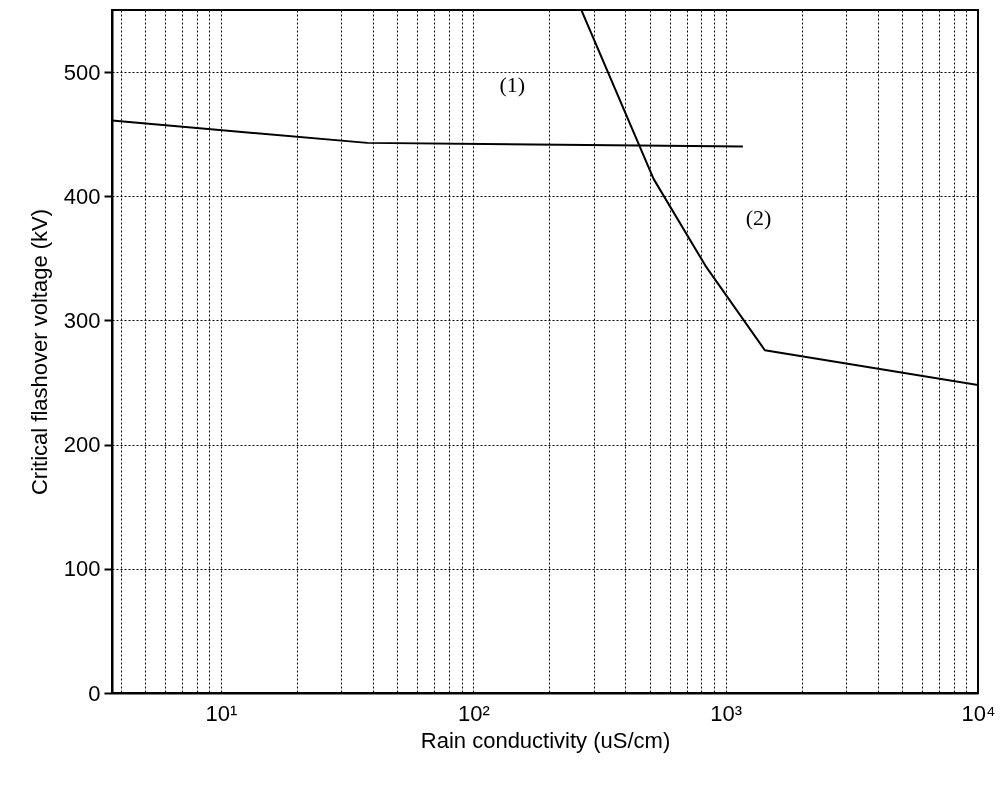  What do you see at coordinates (39, 352) in the screenshot?
I see `y-axis-title: Critical flashover voltage (kV)` at bounding box center [39, 352].